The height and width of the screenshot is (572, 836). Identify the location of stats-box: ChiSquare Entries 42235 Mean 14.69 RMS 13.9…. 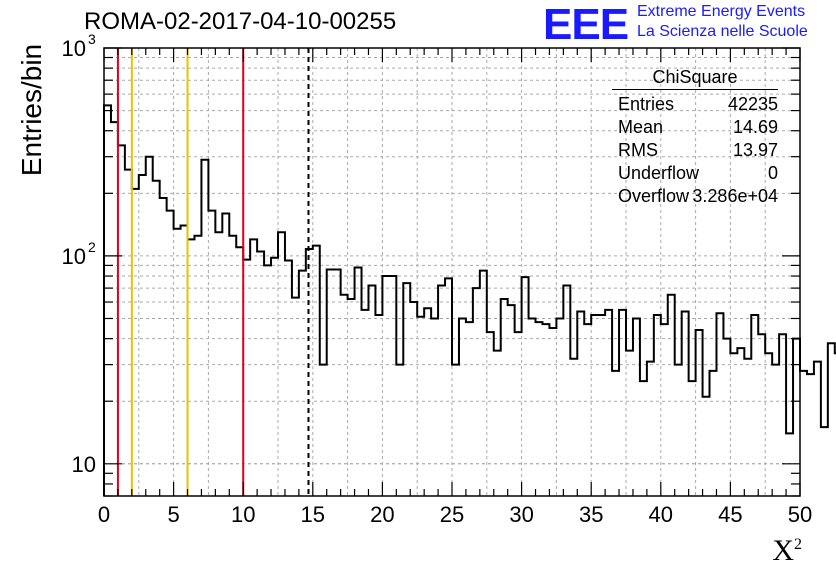
(695, 138).